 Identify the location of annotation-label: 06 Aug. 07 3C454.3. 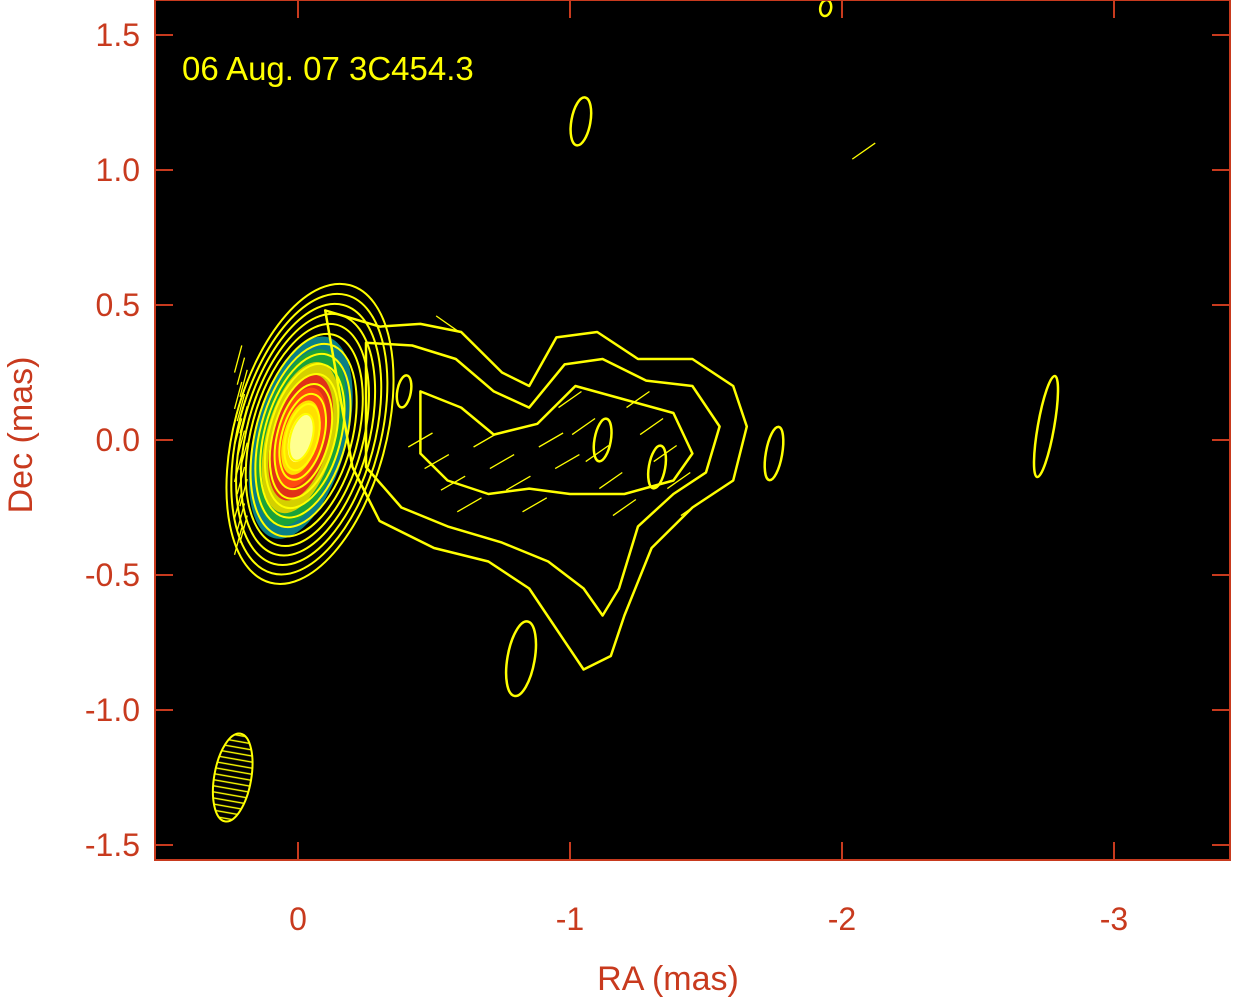
(328, 68).